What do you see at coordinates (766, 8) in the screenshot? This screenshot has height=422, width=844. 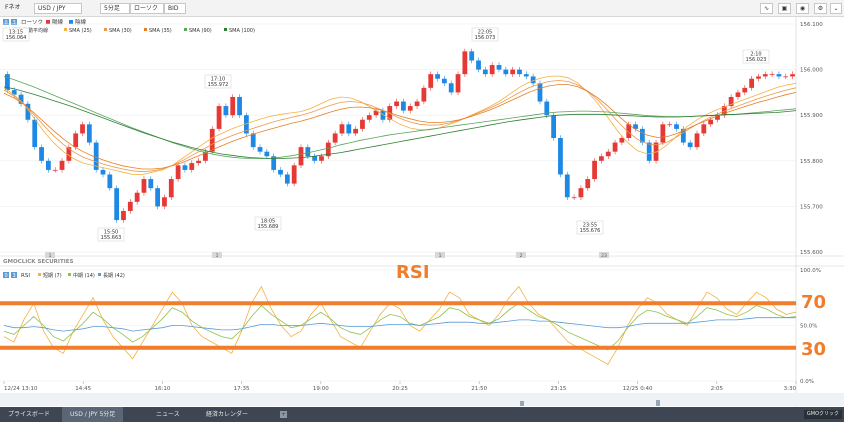 I see `line-tool-icon: ∿` at bounding box center [766, 8].